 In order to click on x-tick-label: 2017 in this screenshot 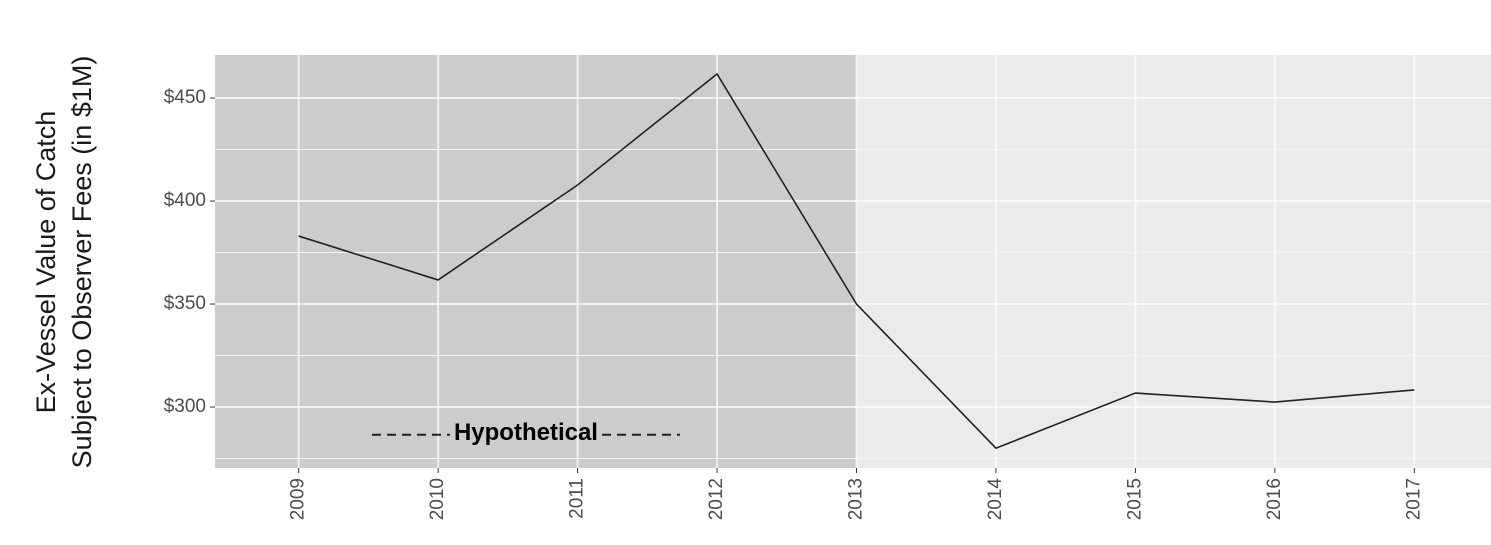, I will do `click(1413, 499)`.